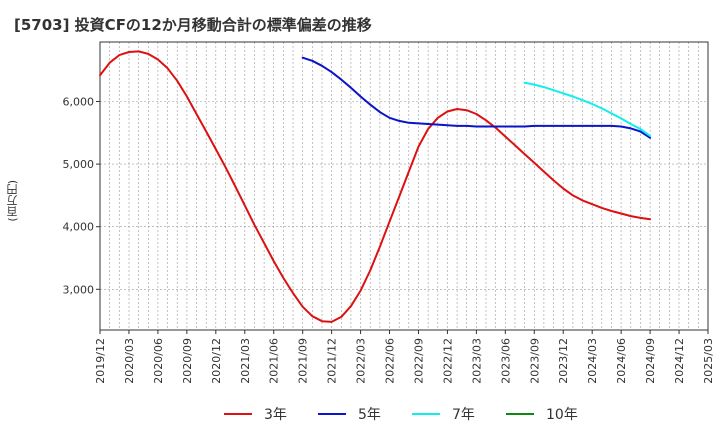 This screenshot has height=440, width=720. What do you see at coordinates (679, 361) in the screenshot?
I see `x-tick-label: 2024/12` at bounding box center [679, 361].